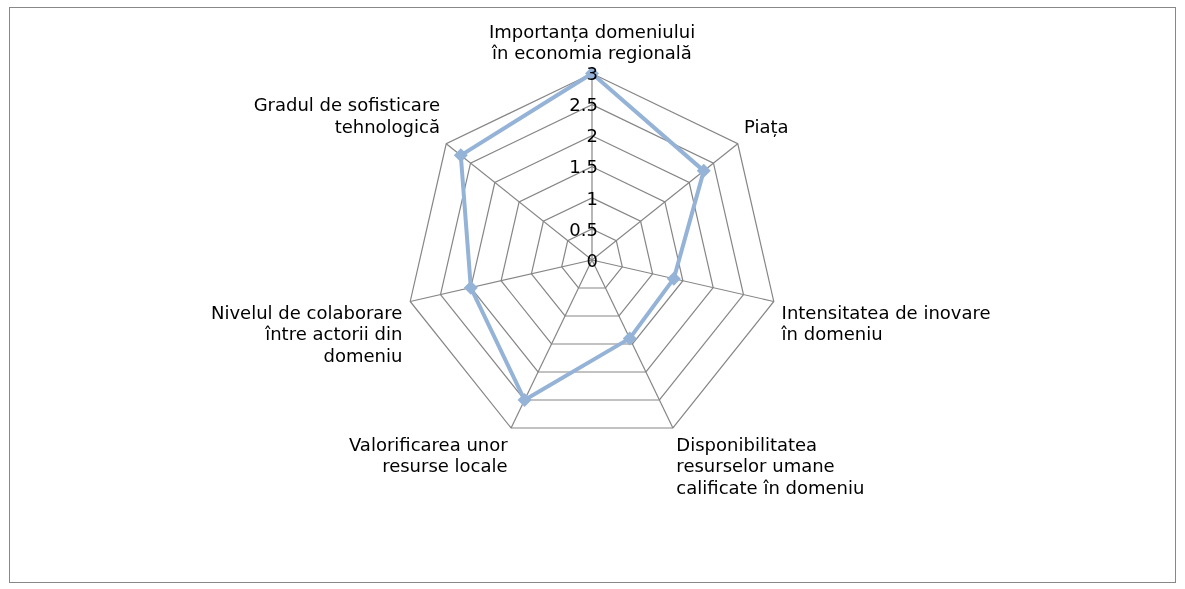 Image resolution: width=1185 pixels, height=589 pixels. I want to click on spoke-label: Piața, so click(766, 126).